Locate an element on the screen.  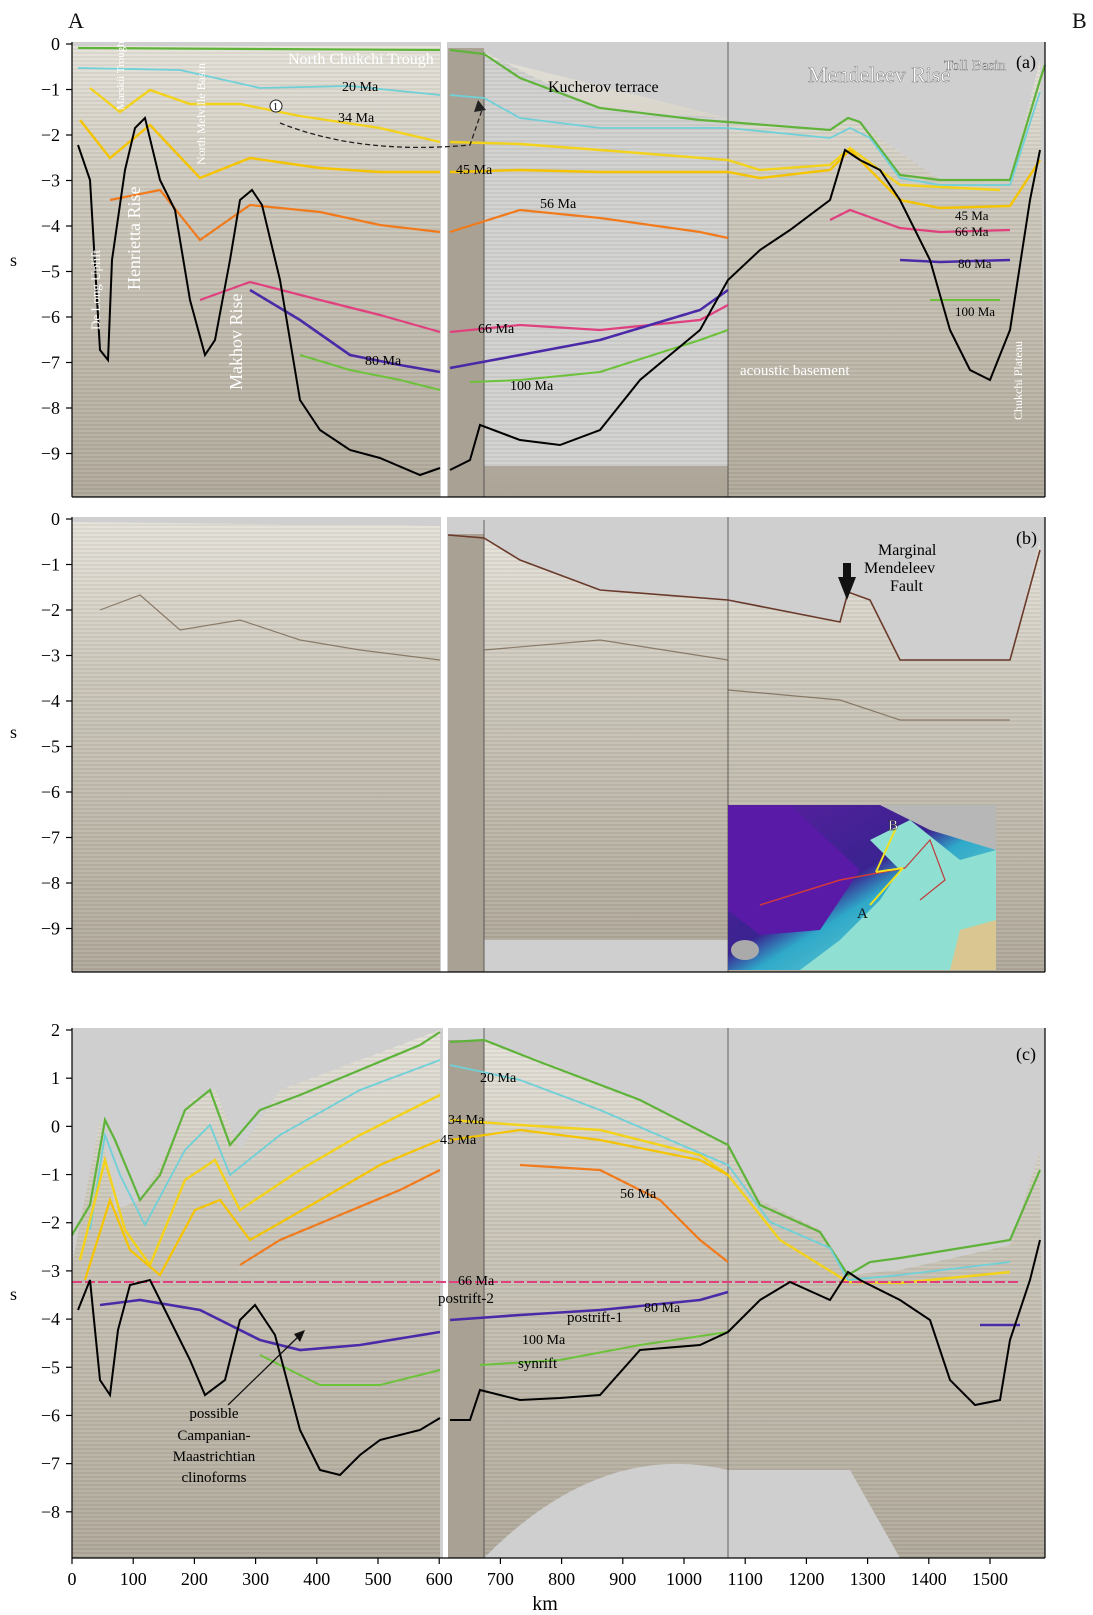
label-45ma-a: 45 Ma is located at coordinates (474, 170).